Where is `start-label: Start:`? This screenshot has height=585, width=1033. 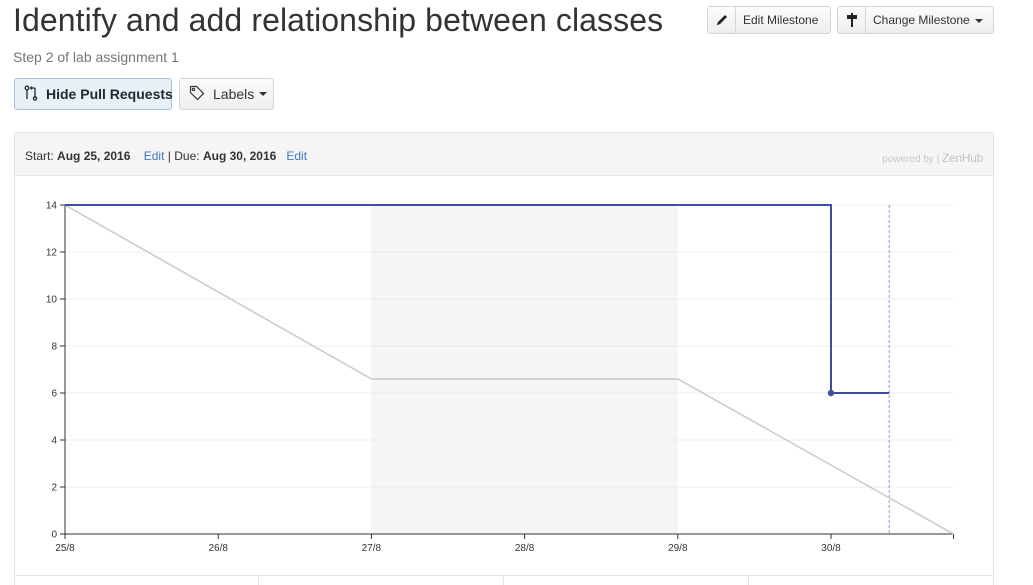 start-label: Start: is located at coordinates (39, 156).